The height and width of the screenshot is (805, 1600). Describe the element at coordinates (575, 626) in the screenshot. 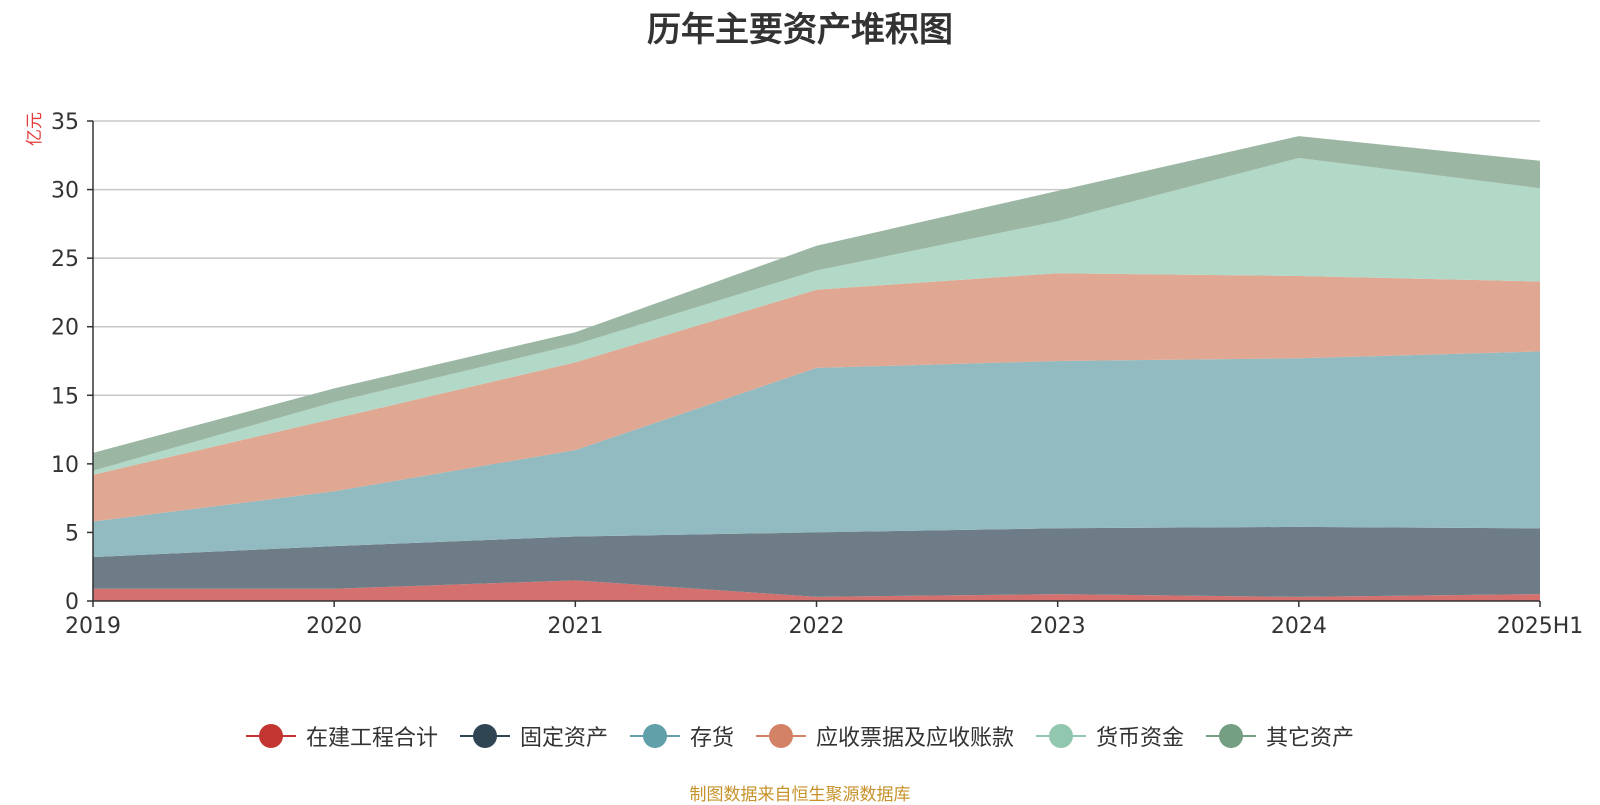

I see `x-tick-label: 2021` at that location.